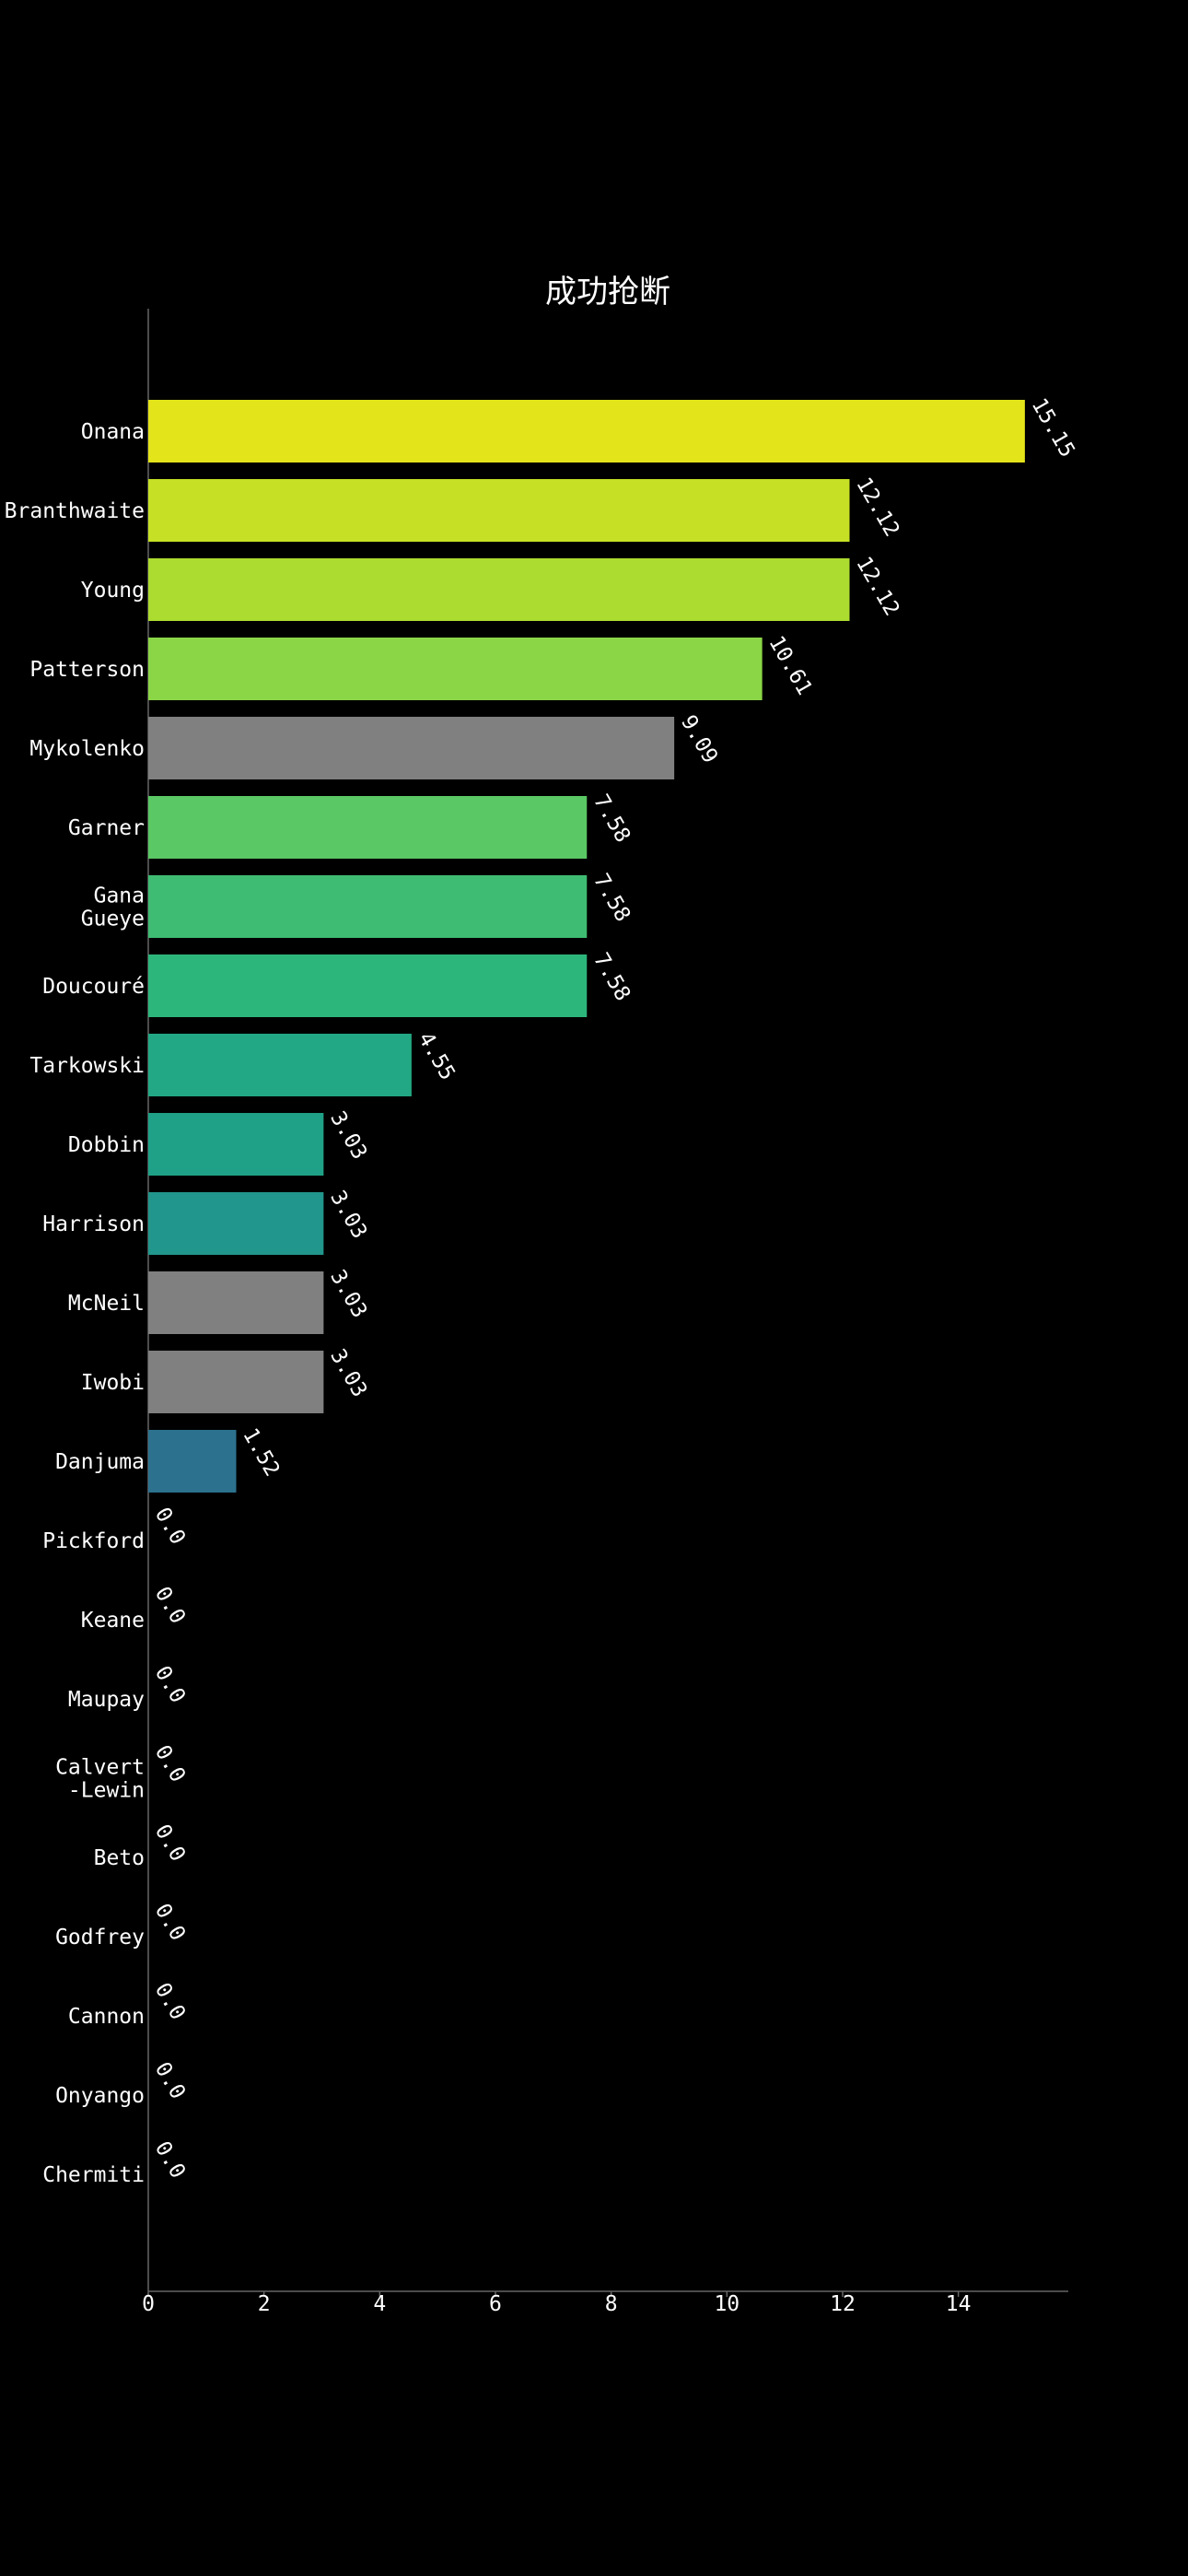 This screenshot has height=2576, width=1188. I want to click on category-label-line: Godfrey, so click(100, 1938).